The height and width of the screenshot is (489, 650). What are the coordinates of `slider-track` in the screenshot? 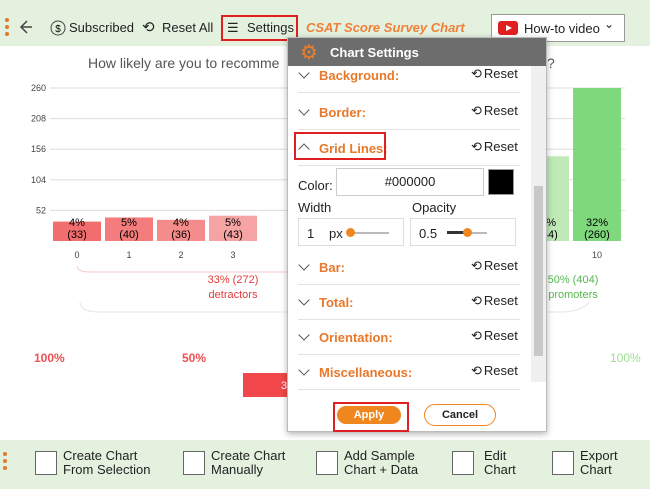 It's located at (369, 233).